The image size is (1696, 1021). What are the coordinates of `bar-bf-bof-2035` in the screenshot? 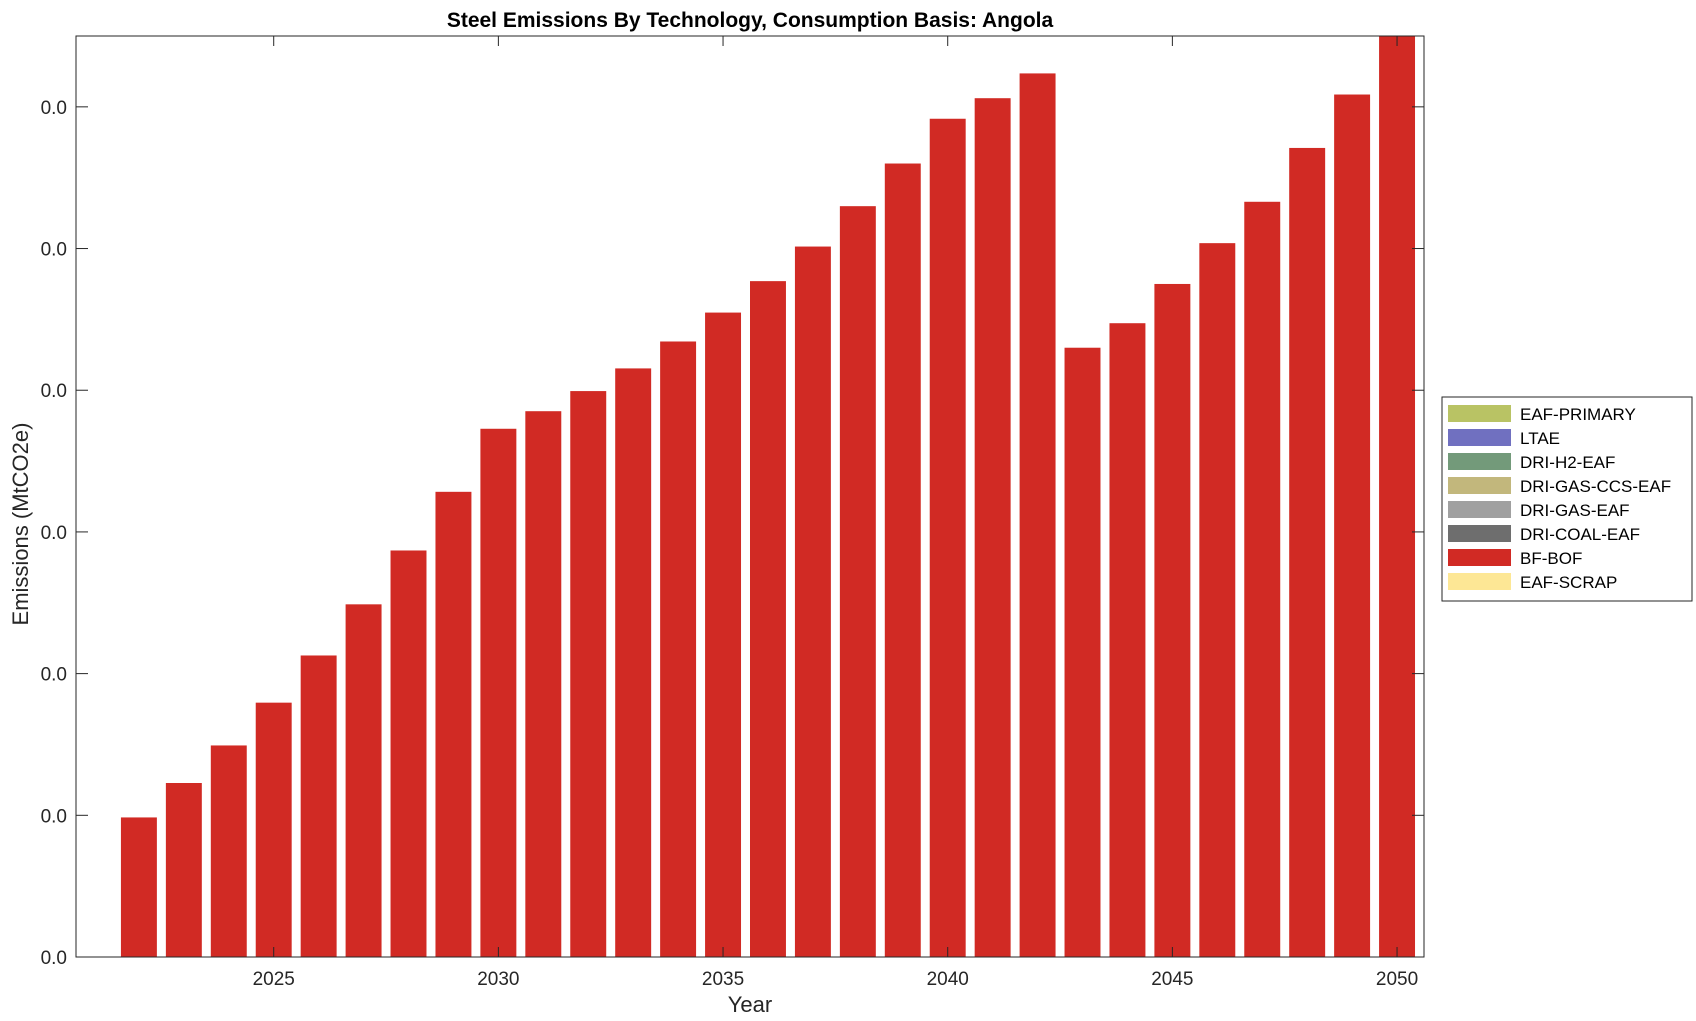 It's located at (723, 635).